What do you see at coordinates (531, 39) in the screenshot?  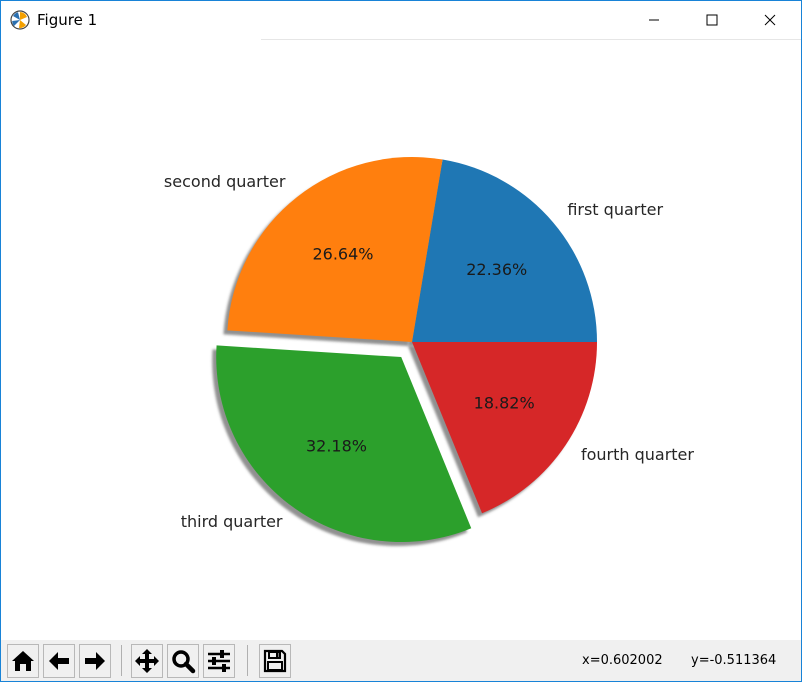 I see `title-separator` at bounding box center [531, 39].